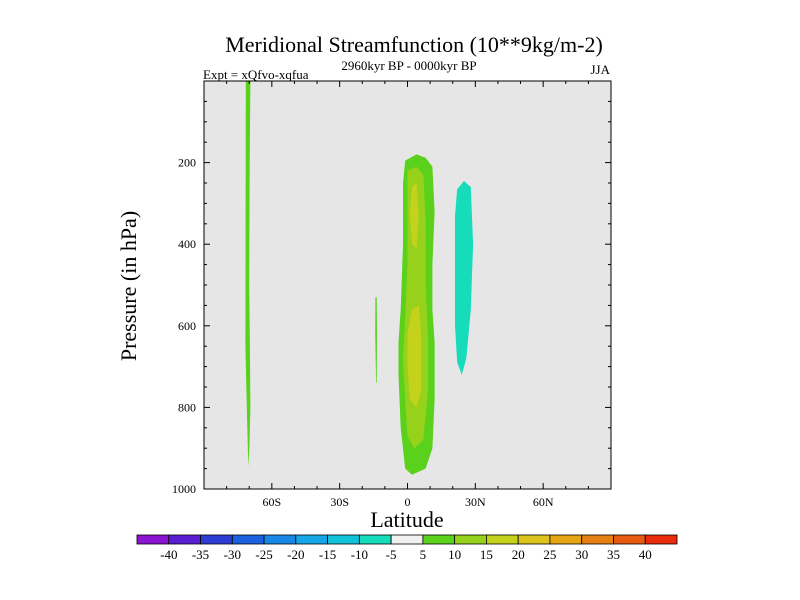  Describe the element at coordinates (128, 286) in the screenshot. I see `y-axis-label: Pressure (in hPa)` at that location.